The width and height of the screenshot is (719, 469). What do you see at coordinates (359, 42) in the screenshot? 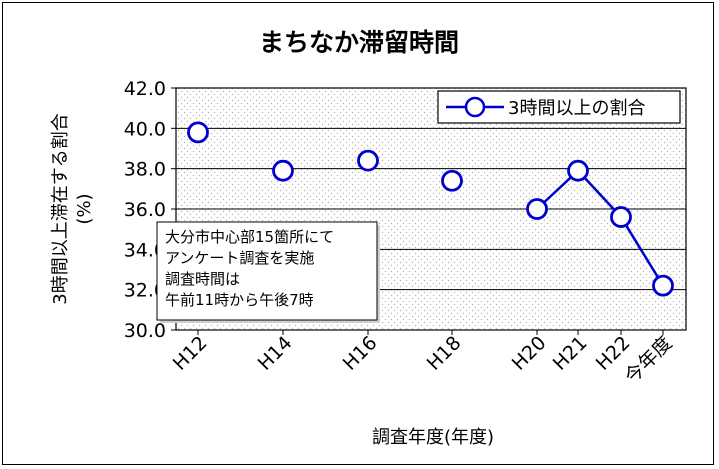
I see `chart-title: まちなか滞留時間` at bounding box center [359, 42].